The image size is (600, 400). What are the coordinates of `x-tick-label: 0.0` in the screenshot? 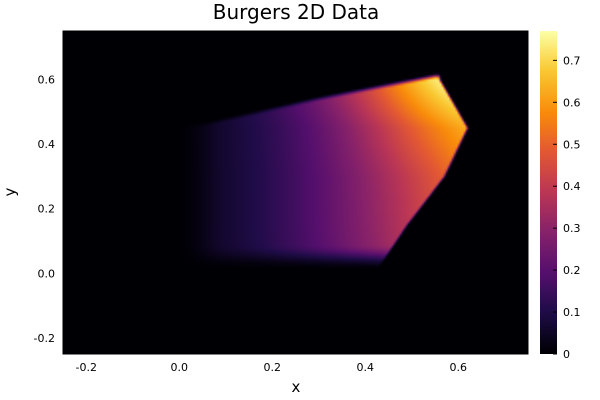 It's located at (180, 367).